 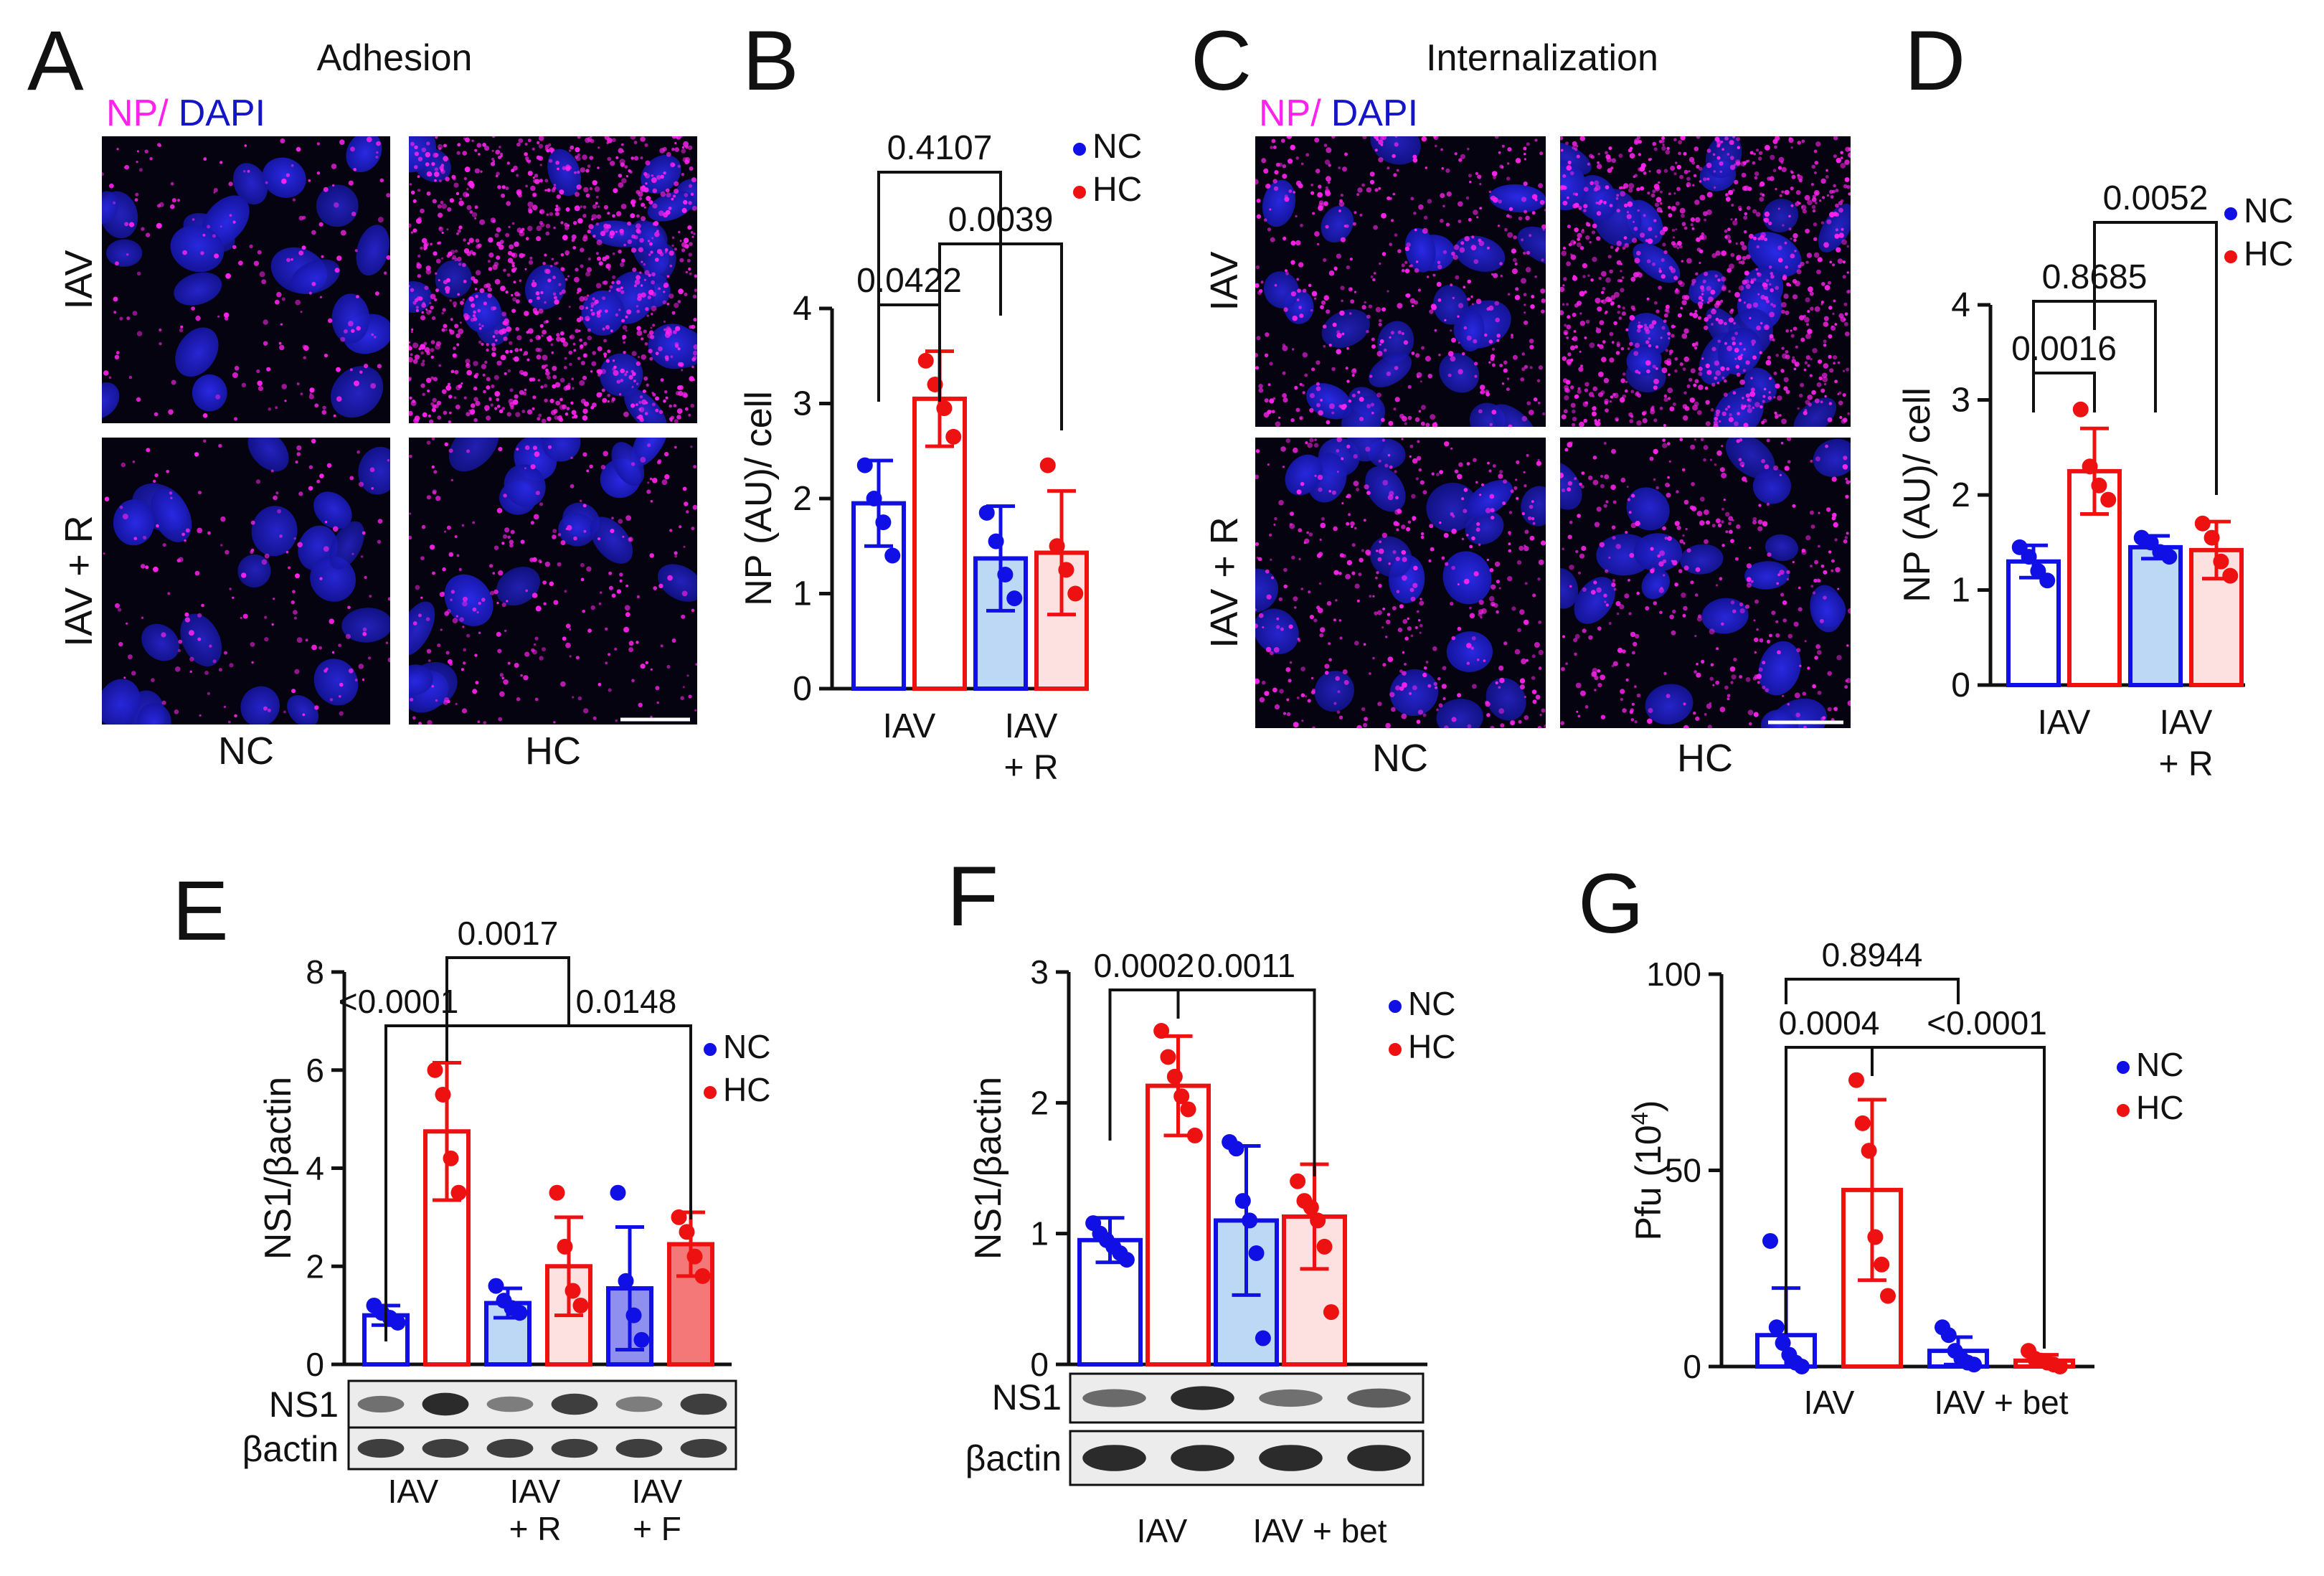 What do you see at coordinates (1117, 147) in the screenshot?
I see `legend-label-nc: NC` at bounding box center [1117, 147].